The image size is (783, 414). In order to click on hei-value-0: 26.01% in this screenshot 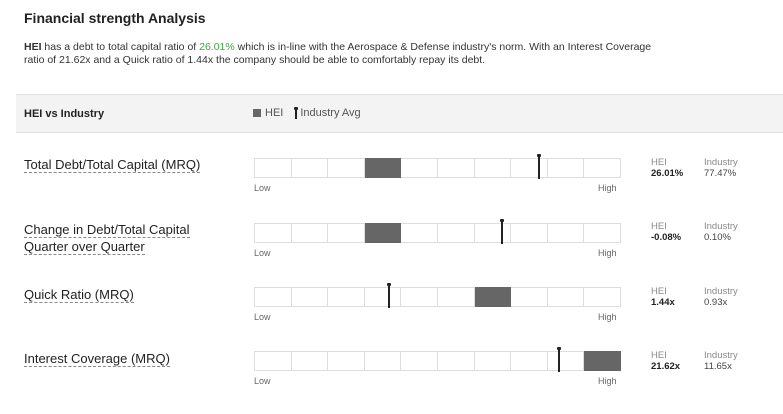, I will do `click(667, 173)`.